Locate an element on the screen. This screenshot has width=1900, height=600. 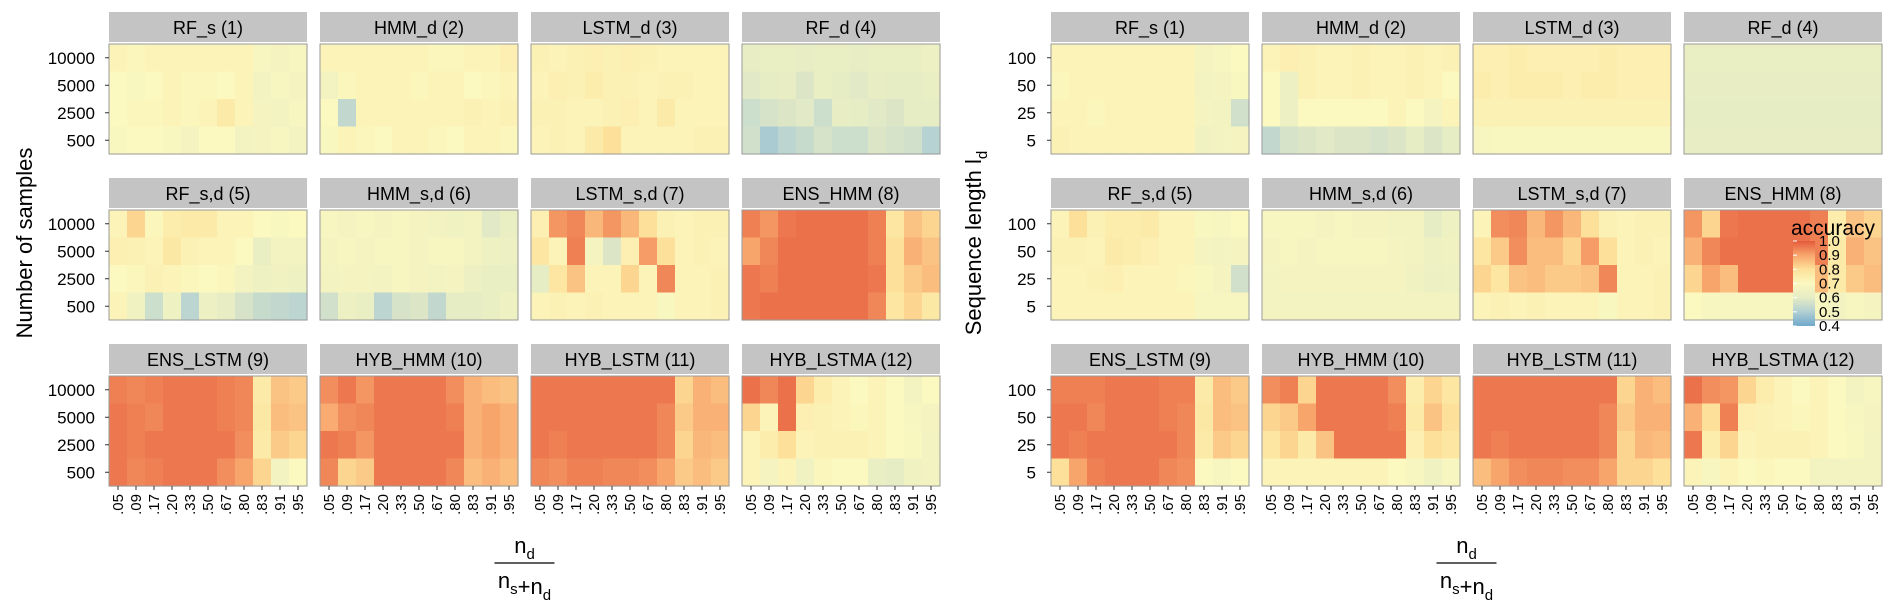
panel-title: HMM_s,d (6) is located at coordinates (1361, 194).